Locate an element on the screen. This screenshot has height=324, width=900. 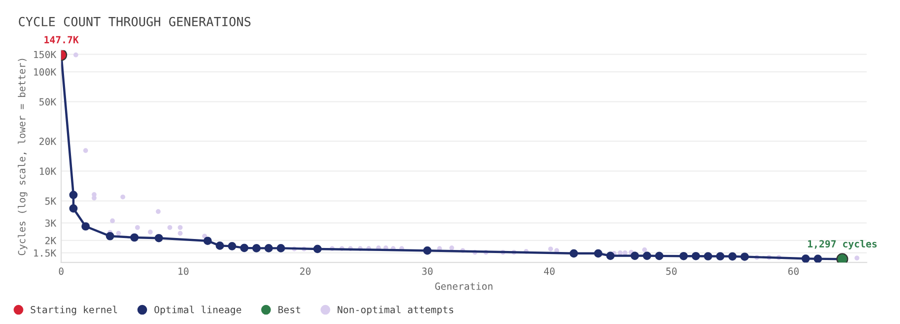
y-tick-label: 10K is located at coordinates (48, 171).